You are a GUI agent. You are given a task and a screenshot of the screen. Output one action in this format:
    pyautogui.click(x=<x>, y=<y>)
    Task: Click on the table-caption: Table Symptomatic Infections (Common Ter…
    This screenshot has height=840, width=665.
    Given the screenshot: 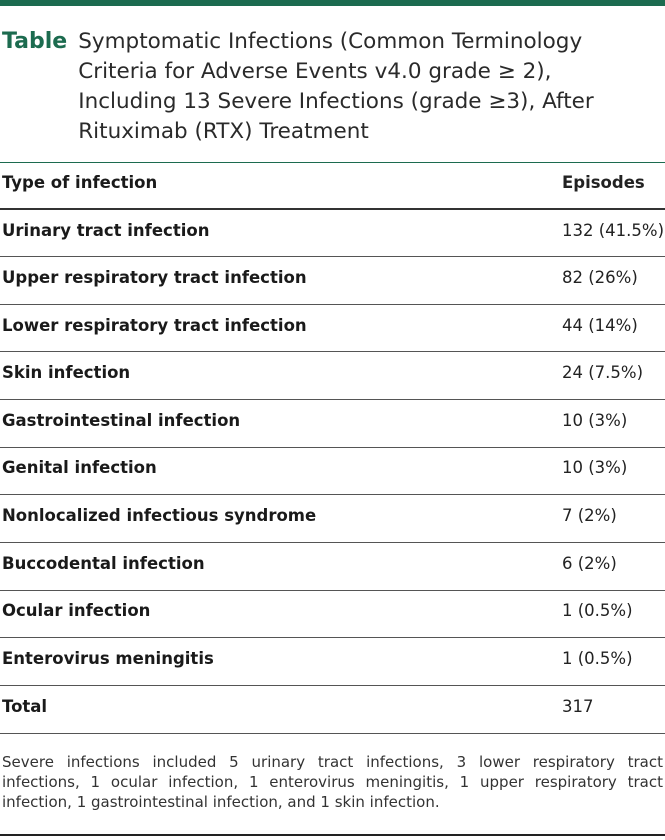 What is the action you would take?
    pyautogui.click(x=332, y=87)
    